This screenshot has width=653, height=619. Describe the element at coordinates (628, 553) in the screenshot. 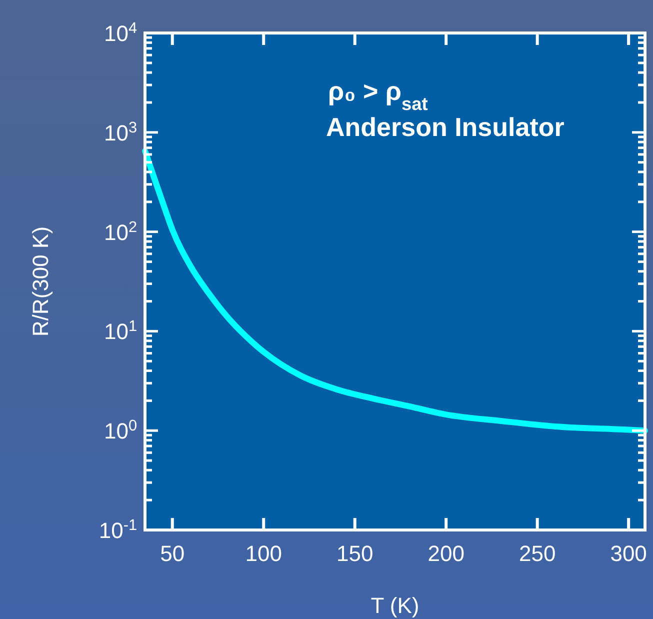

I see `x-tick-label: 300` at that location.